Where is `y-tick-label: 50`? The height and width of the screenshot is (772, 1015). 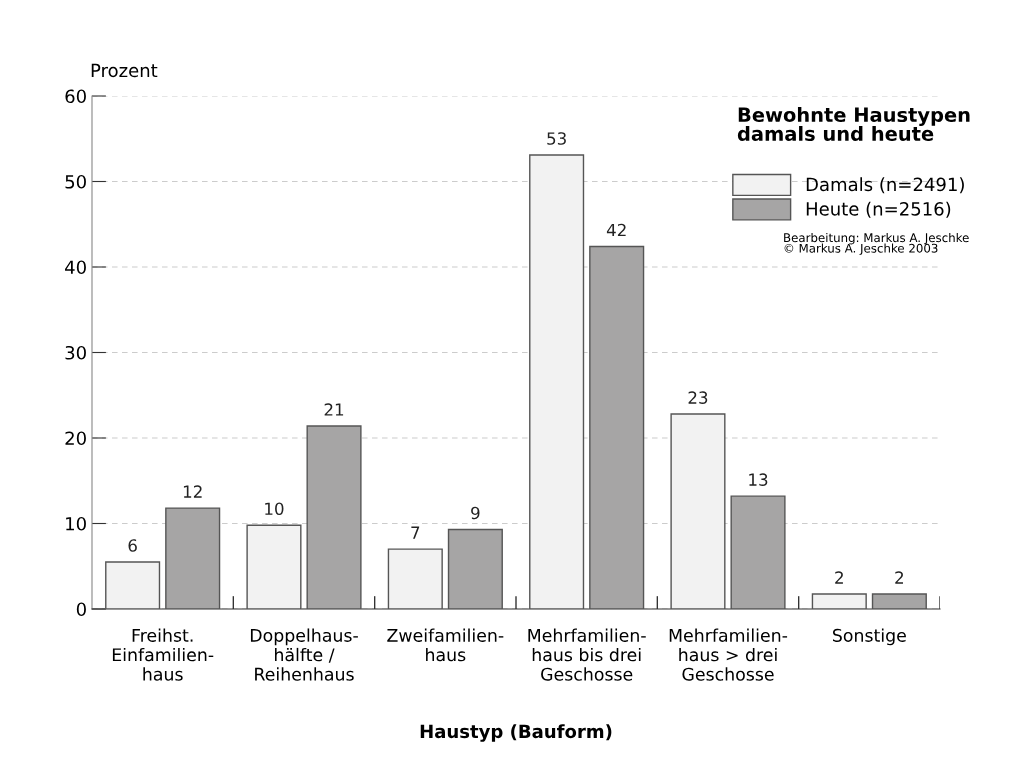 y-tick-label: 50 is located at coordinates (75, 181).